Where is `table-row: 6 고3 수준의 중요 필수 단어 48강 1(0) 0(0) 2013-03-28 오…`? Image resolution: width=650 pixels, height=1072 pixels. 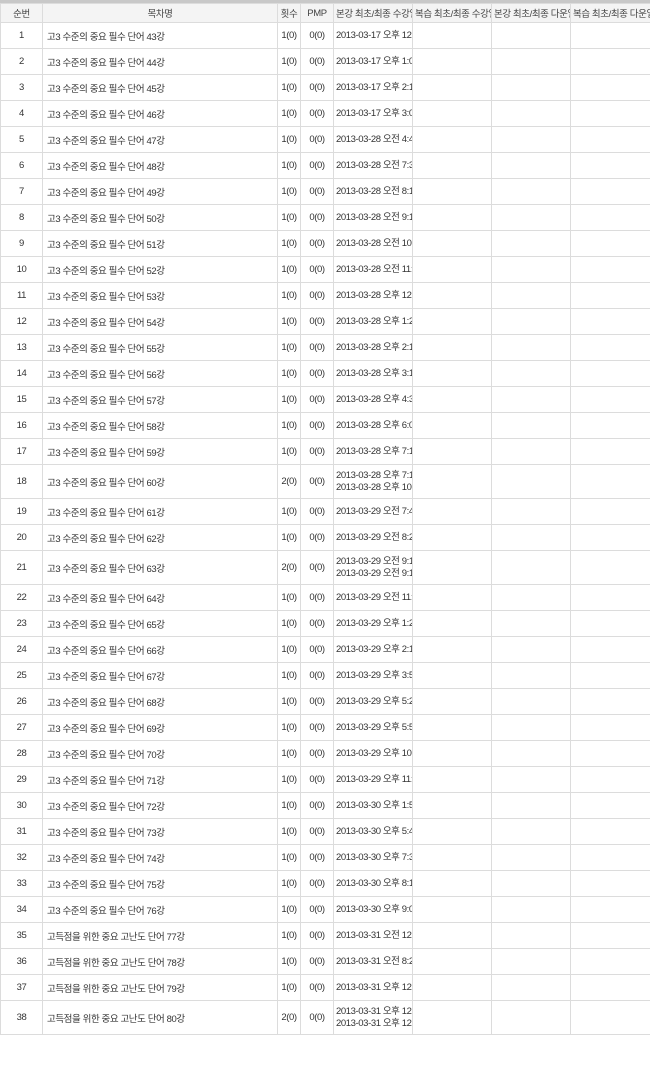 table-row: 6 고3 수준의 중요 필수 단어 48강 1(0) 0(0) 2013-03-28 오… is located at coordinates (325, 165).